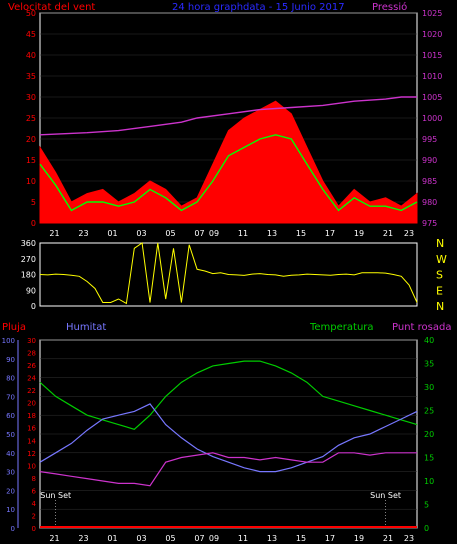 The image size is (457, 544). What do you see at coordinates (421, 327) in the screenshot?
I see `dewpoint-label: Punt rosada` at bounding box center [421, 327].